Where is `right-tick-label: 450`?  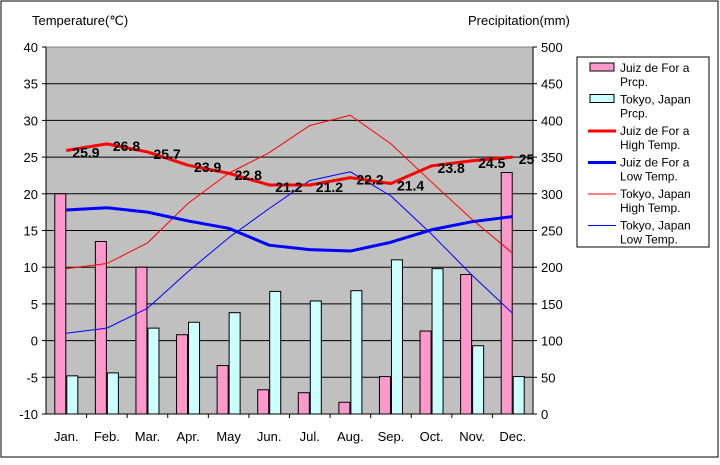
right-tick-label: 450 is located at coordinates (552, 84).